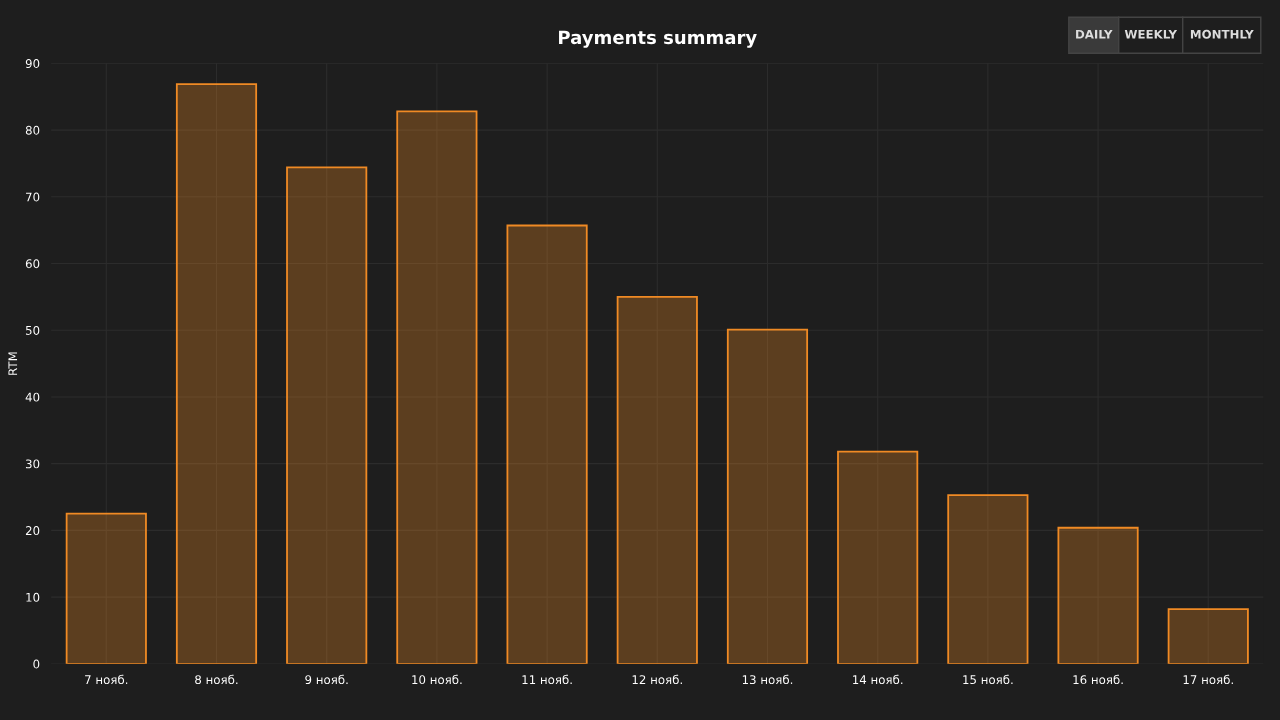 This screenshot has width=1280, height=720. I want to click on y-tick-label: 0, so click(36, 664).